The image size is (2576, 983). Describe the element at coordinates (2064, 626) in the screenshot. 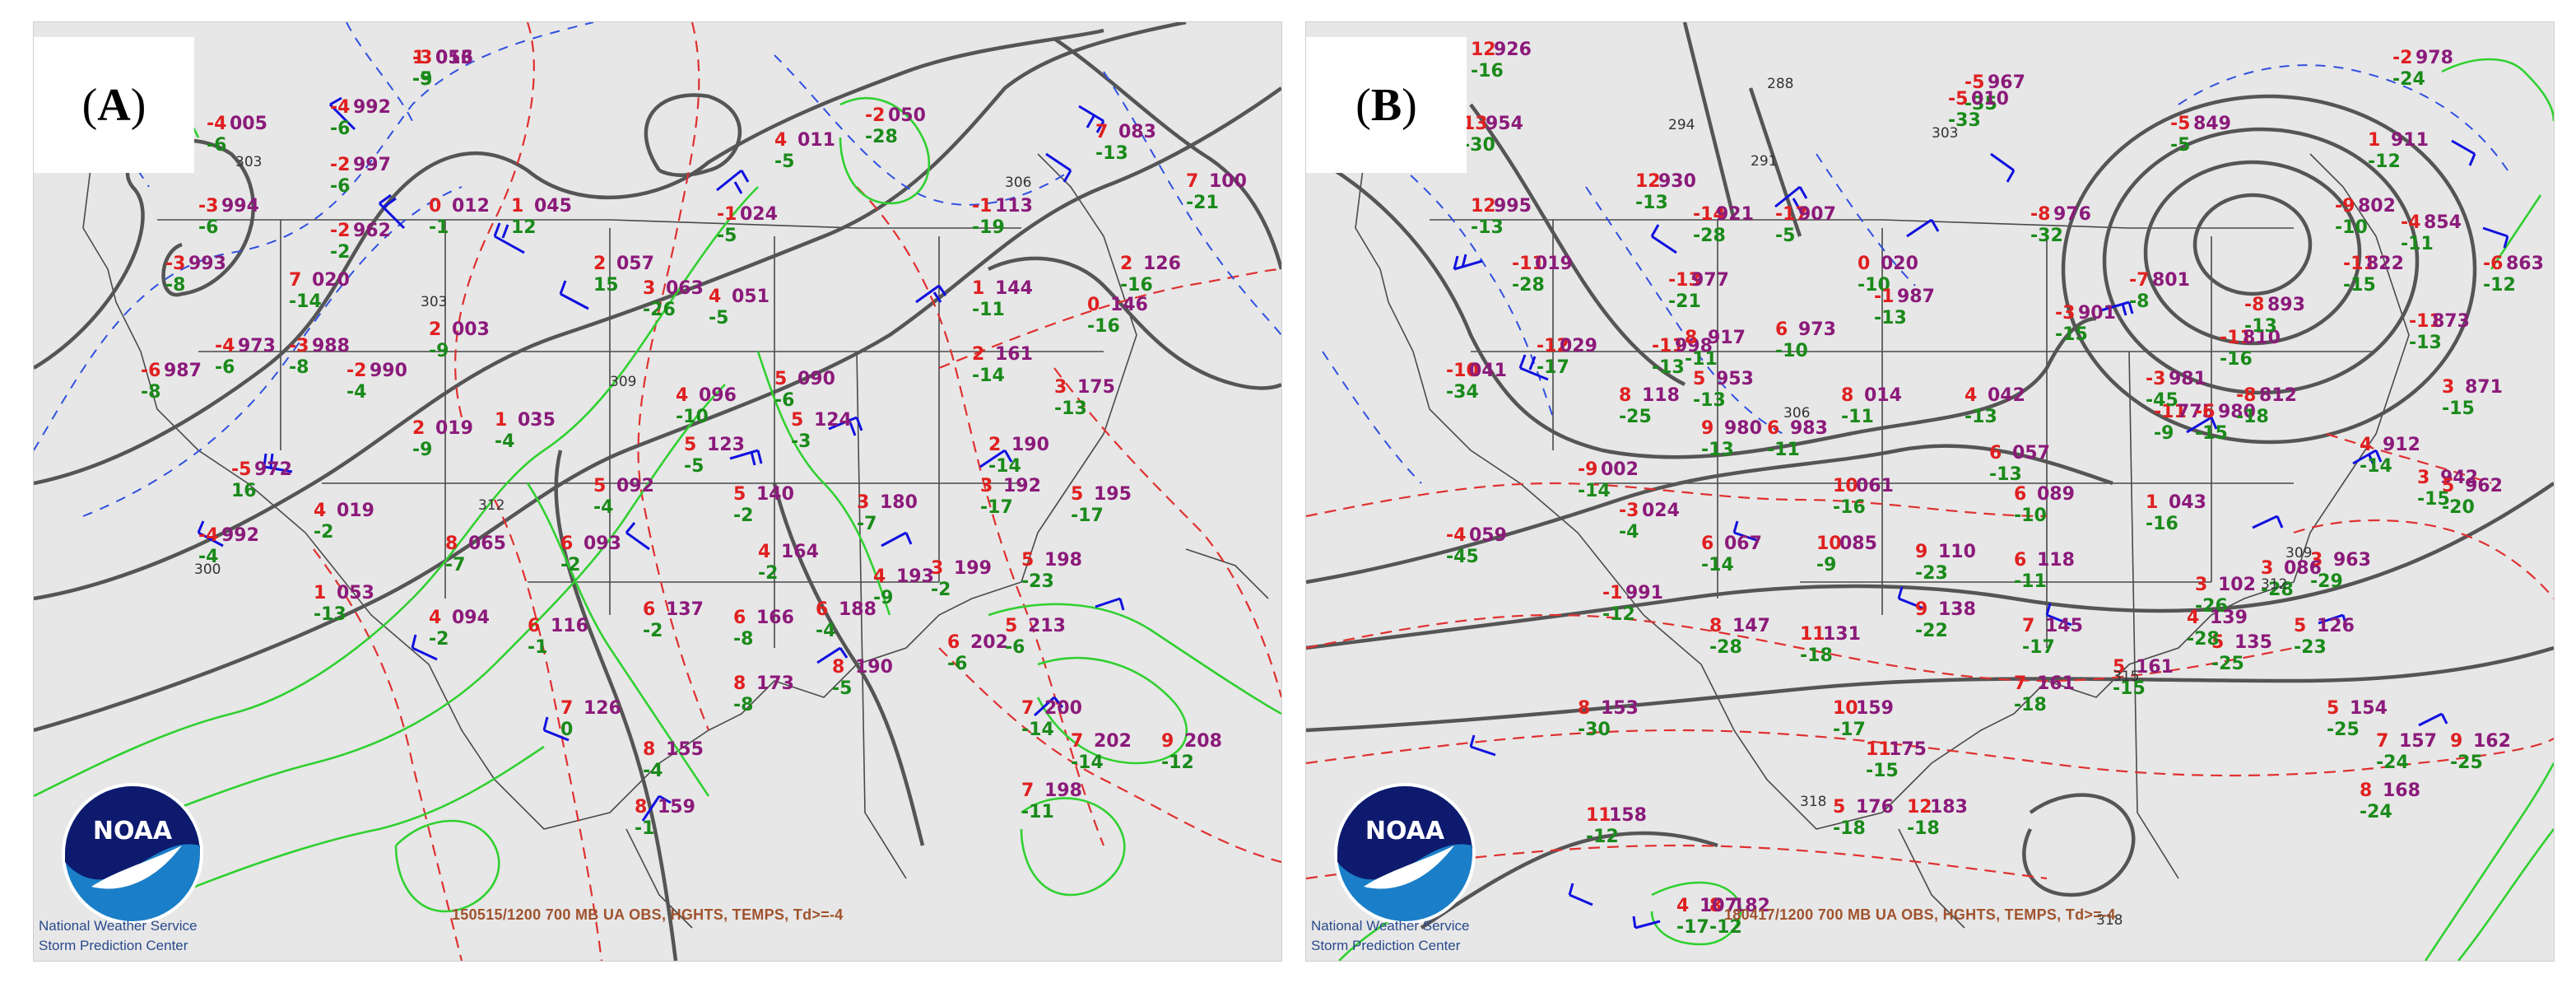

I see `station-height: 145` at that location.